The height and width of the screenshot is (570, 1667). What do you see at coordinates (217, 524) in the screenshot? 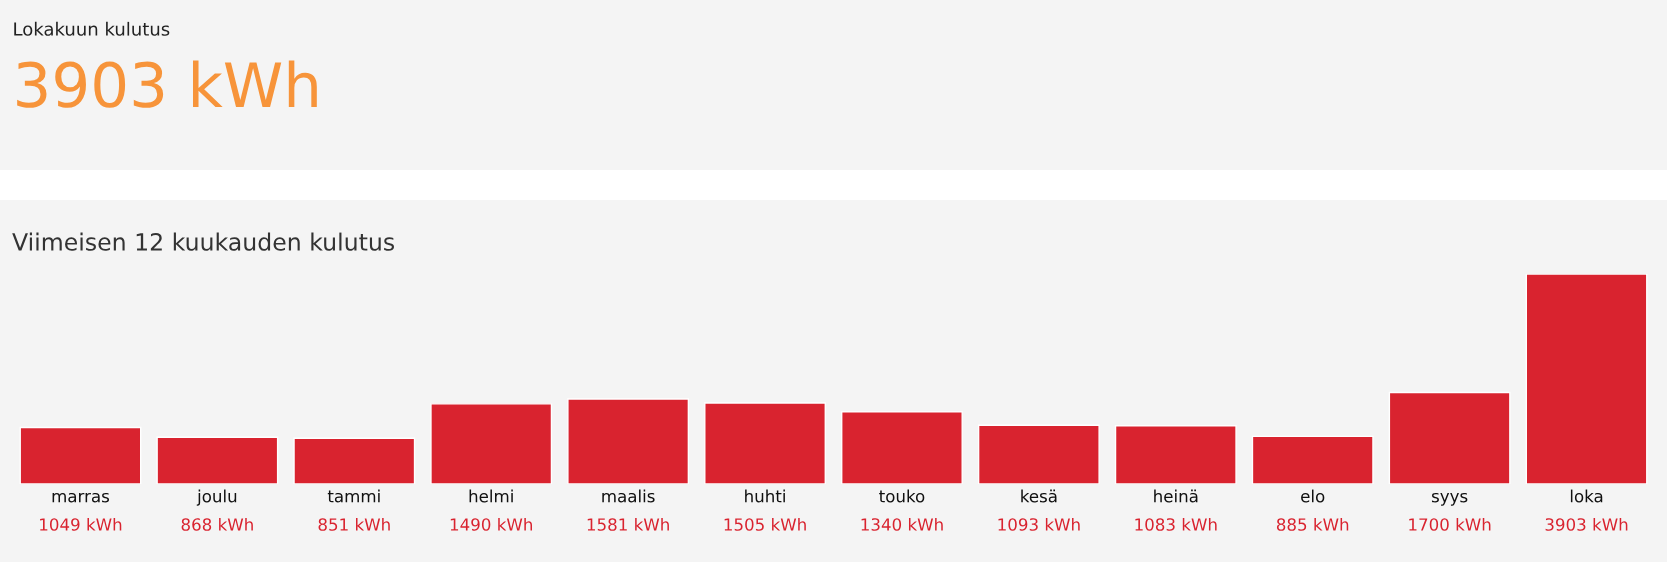
I see `data-label: 868 kWh` at bounding box center [217, 524].